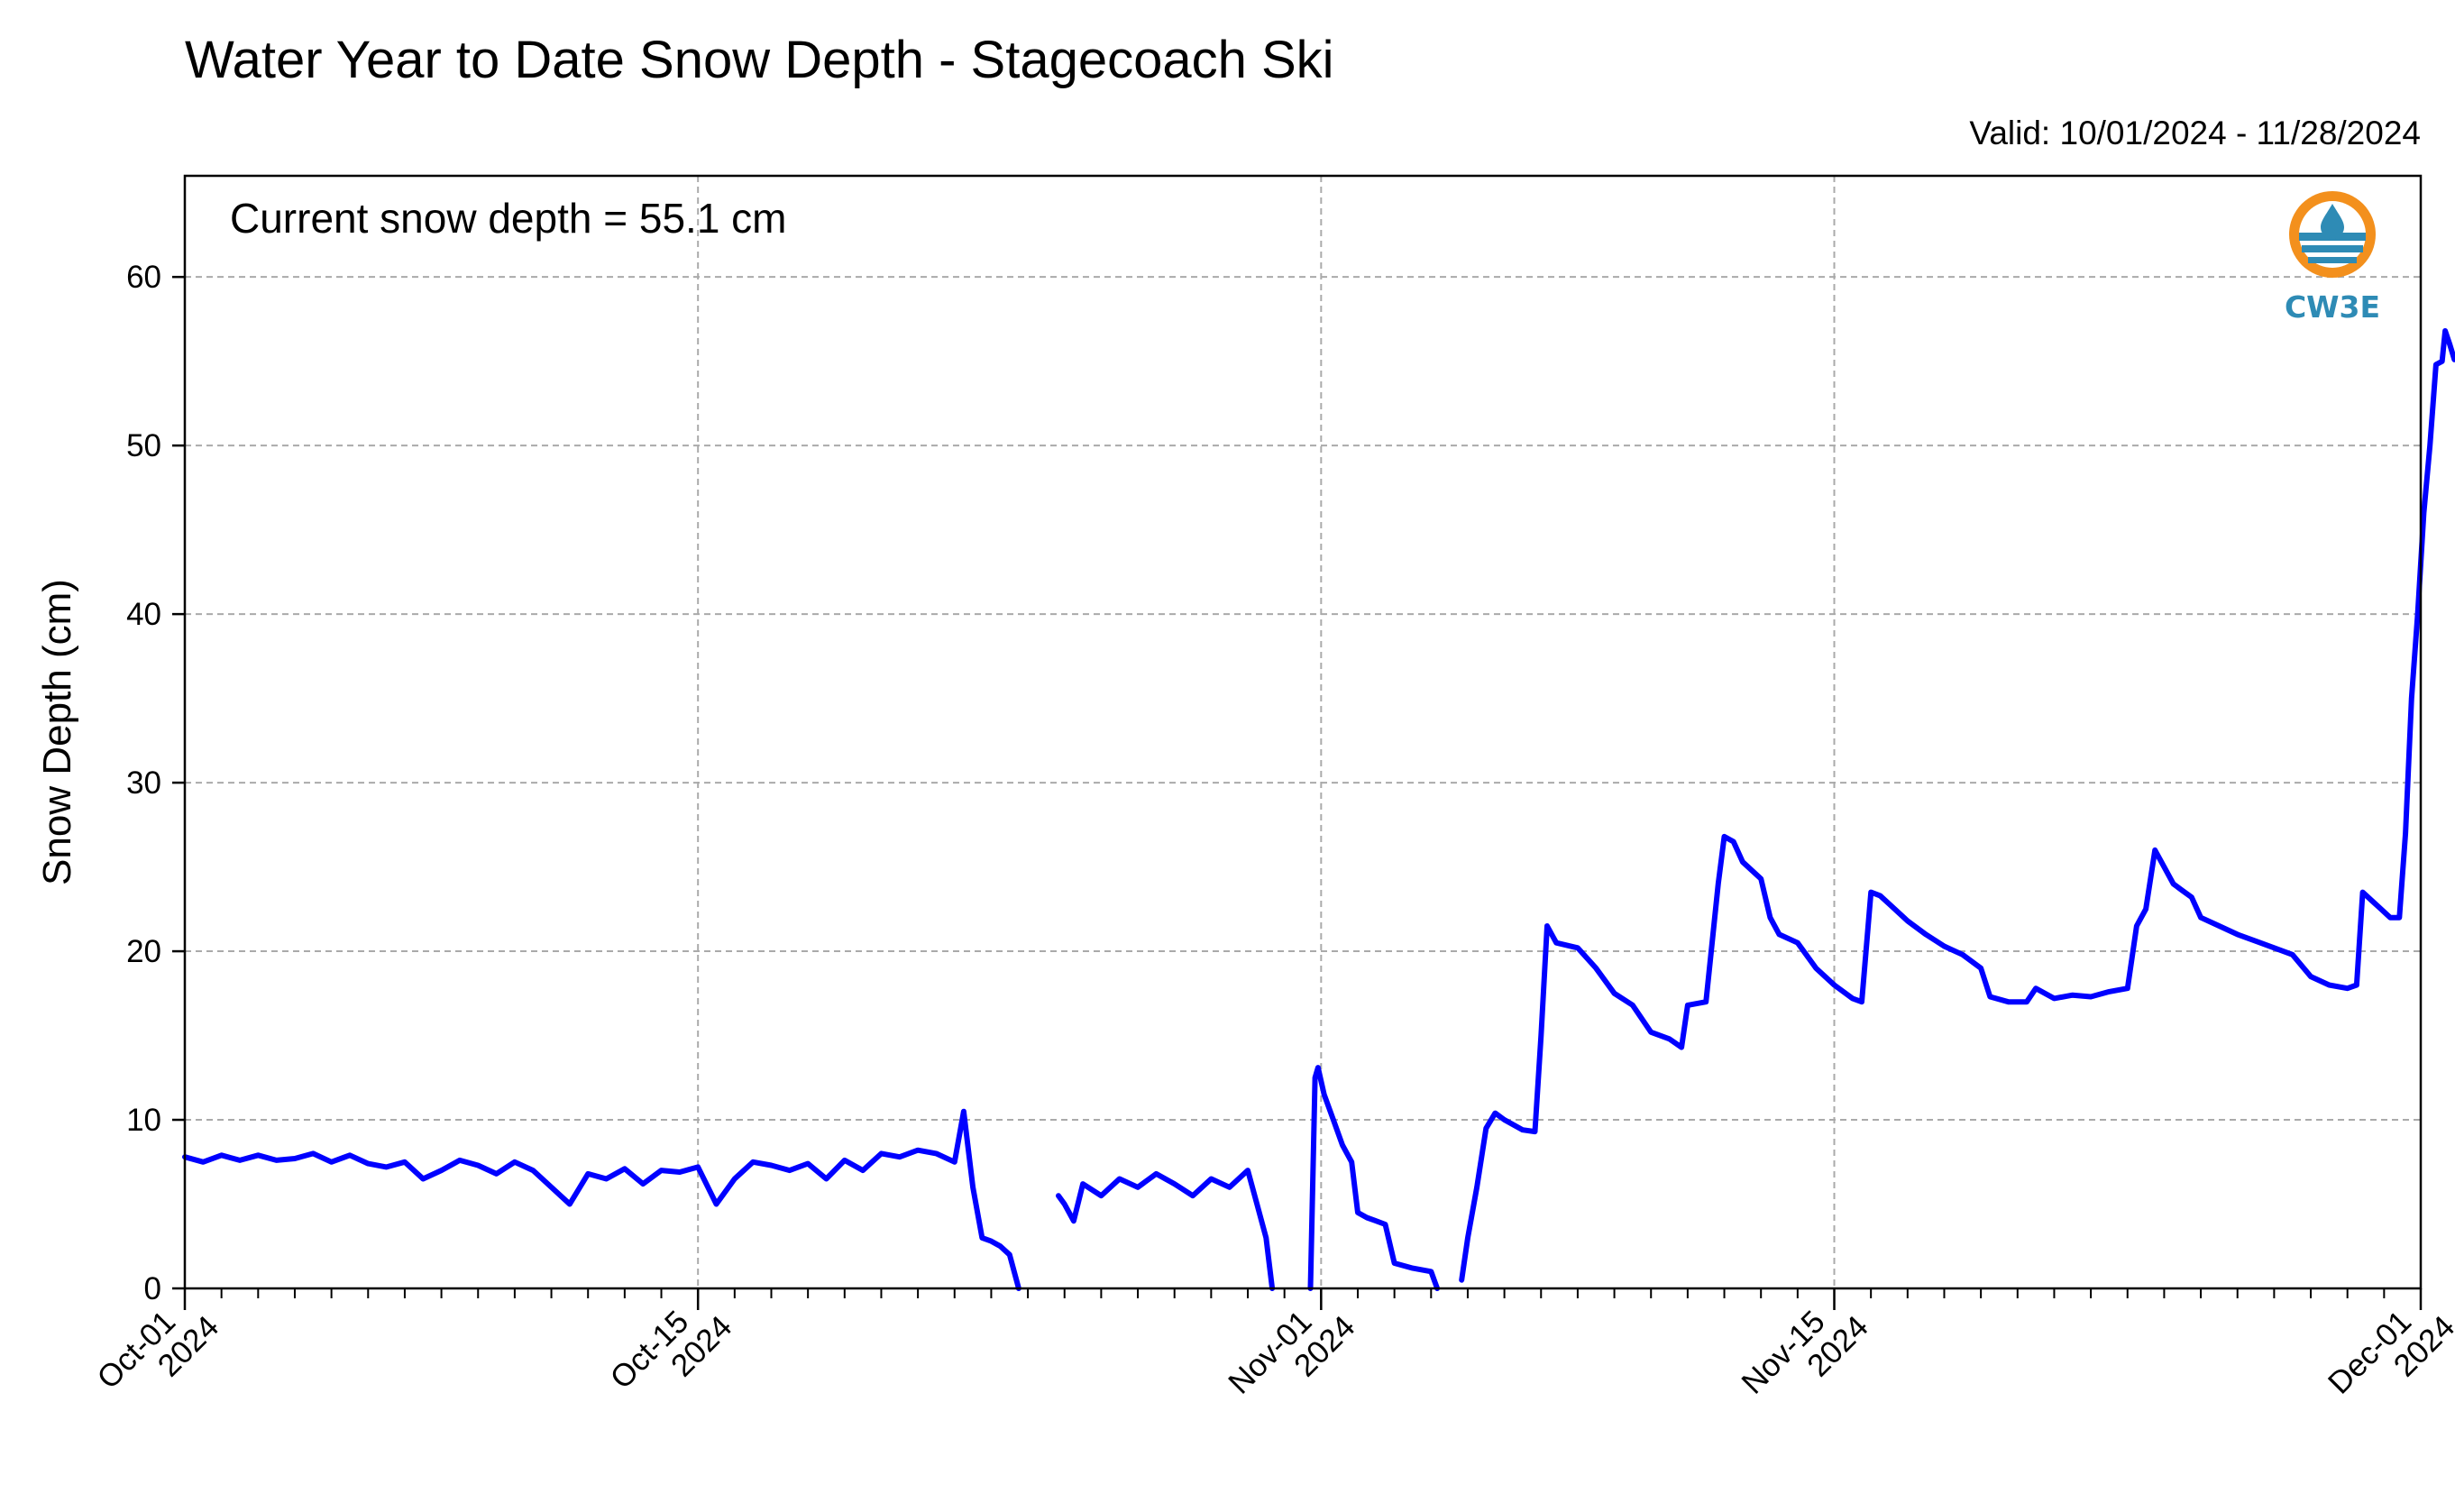  I want to click on y-tick-label: 10, so click(143, 1120).